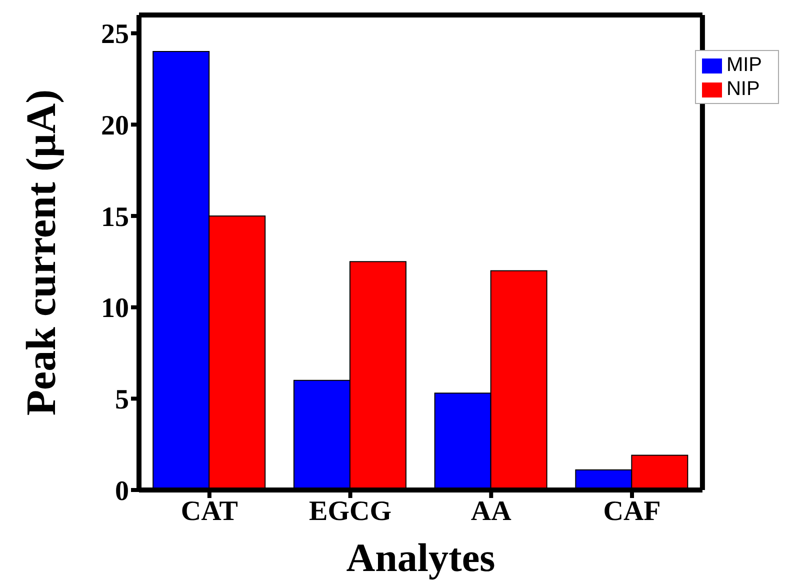 Image resolution: width=789 pixels, height=583 pixels. Describe the element at coordinates (632, 511) in the screenshot. I see `x-tick-label: CAF` at that location.